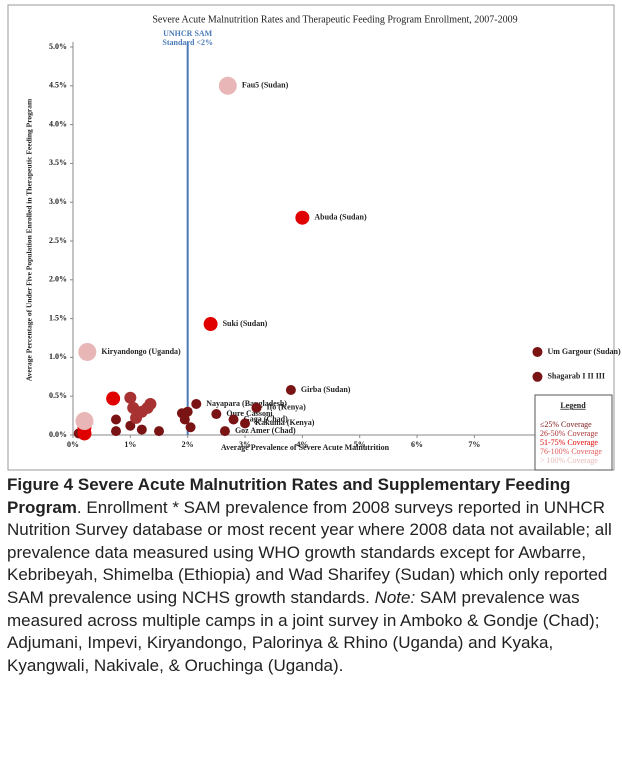 The image size is (622, 759). I want to click on y-tick-label: 1.0%, so click(58, 356).